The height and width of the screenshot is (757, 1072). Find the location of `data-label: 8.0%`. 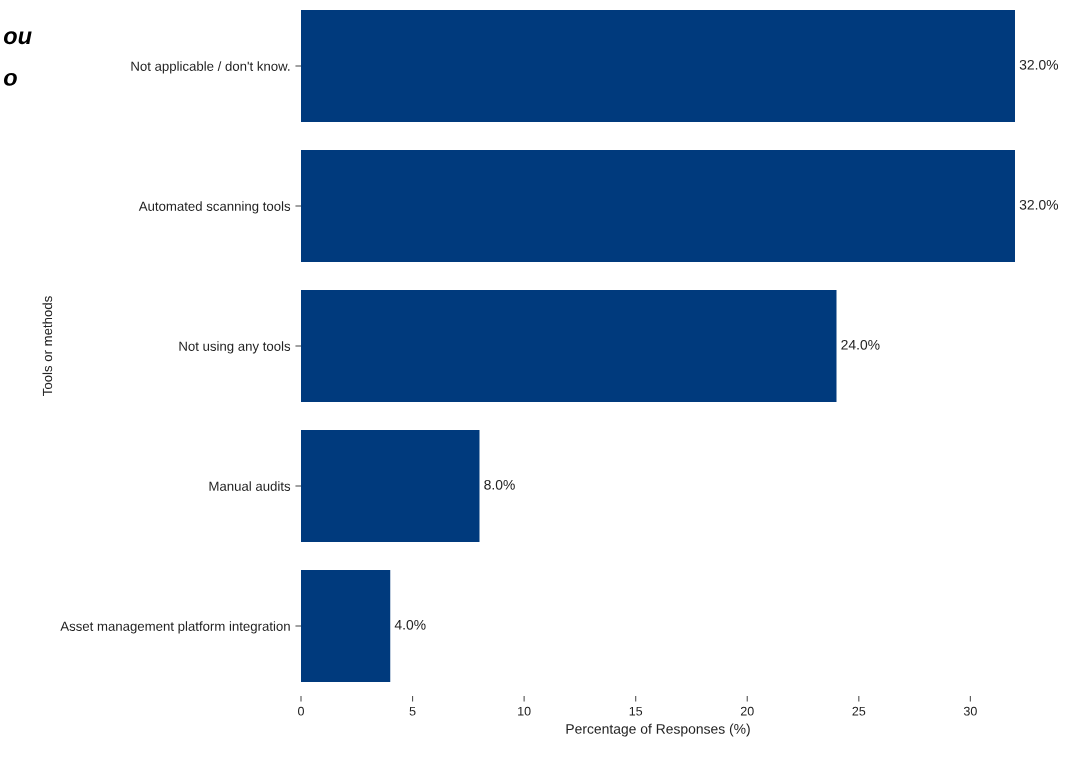

data-label: 8.0% is located at coordinates (499, 484).